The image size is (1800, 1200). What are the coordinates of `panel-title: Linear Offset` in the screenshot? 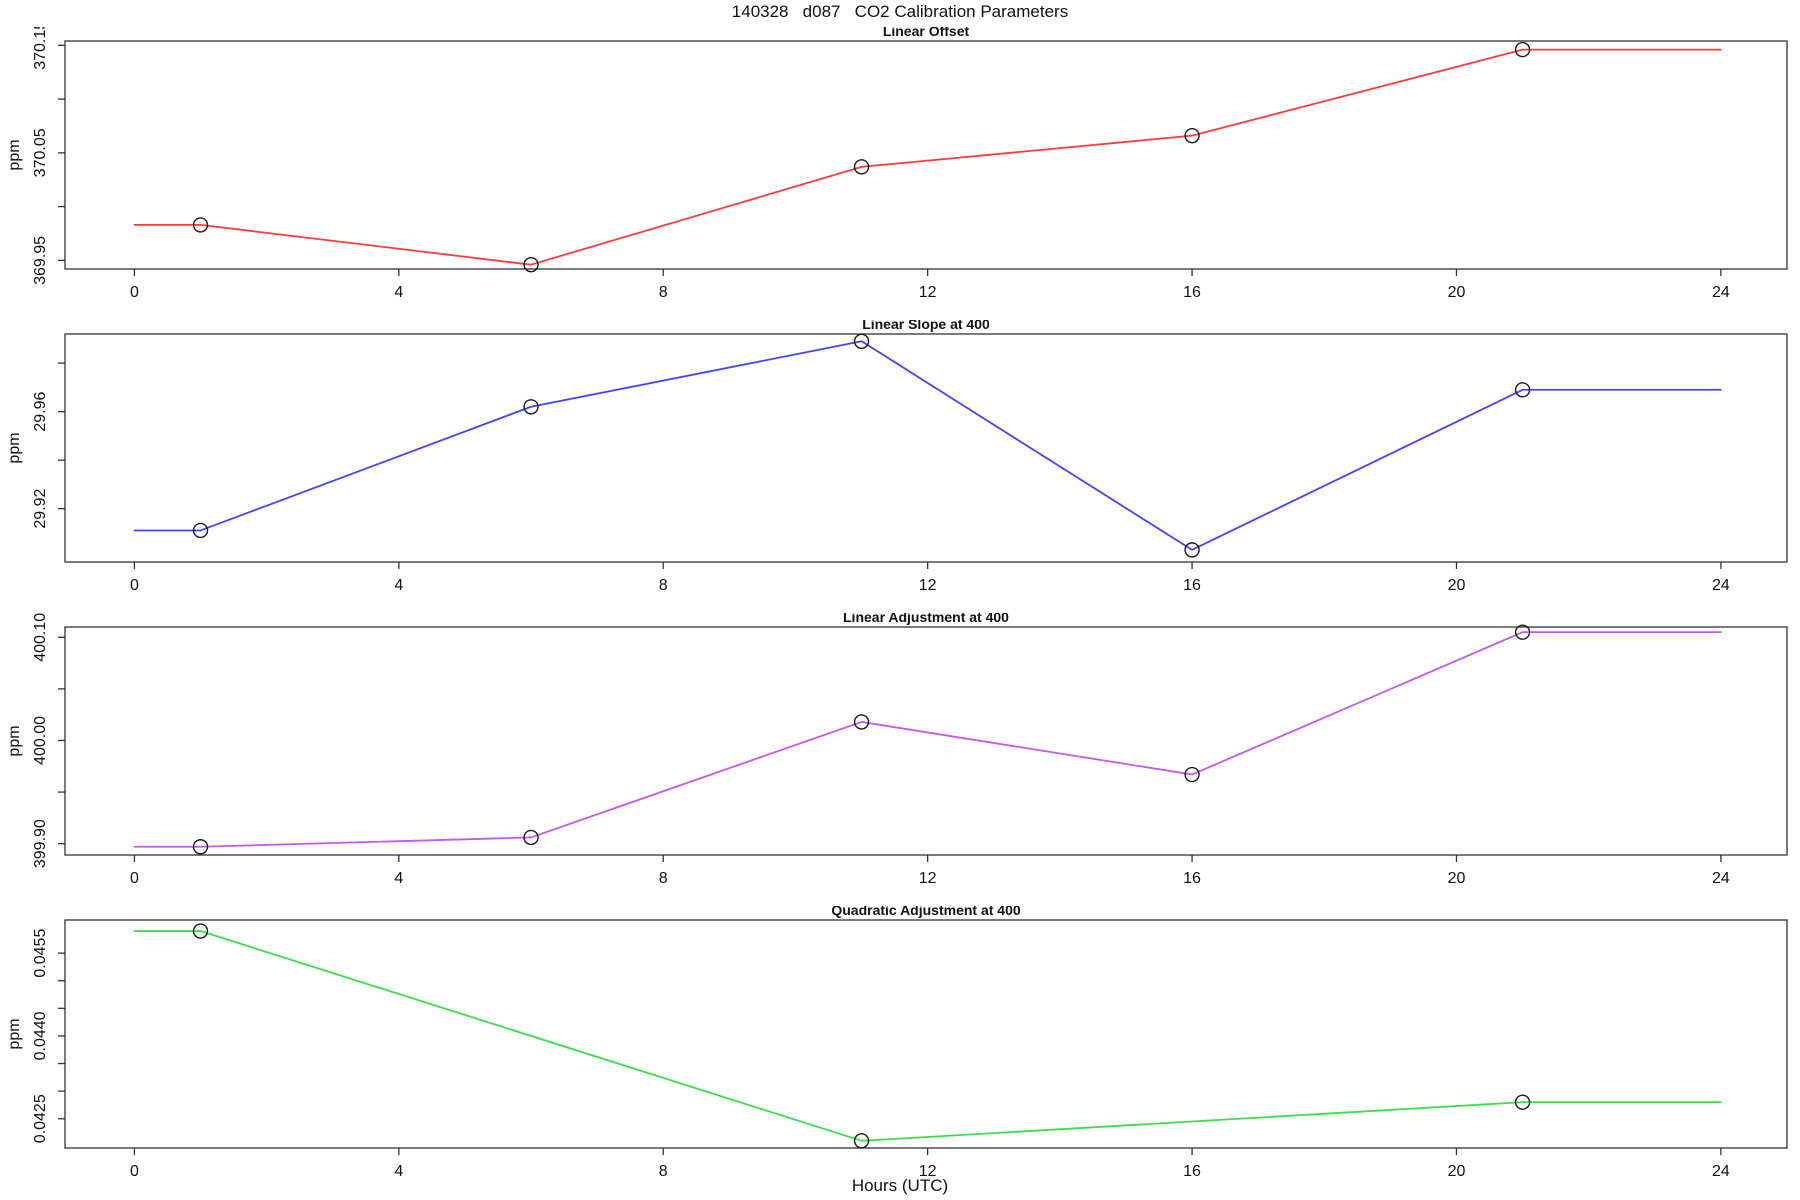 It's located at (926, 33).